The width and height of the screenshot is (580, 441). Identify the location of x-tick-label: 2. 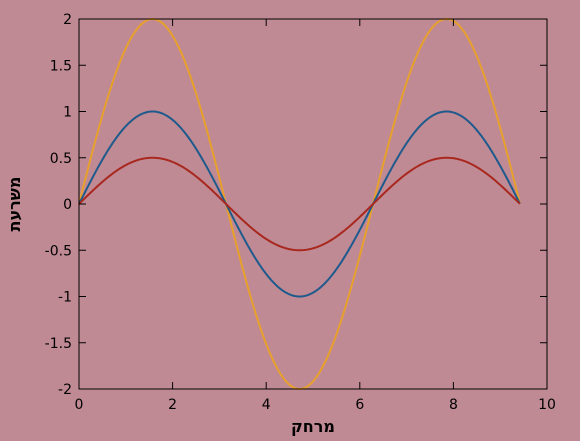
(172, 405).